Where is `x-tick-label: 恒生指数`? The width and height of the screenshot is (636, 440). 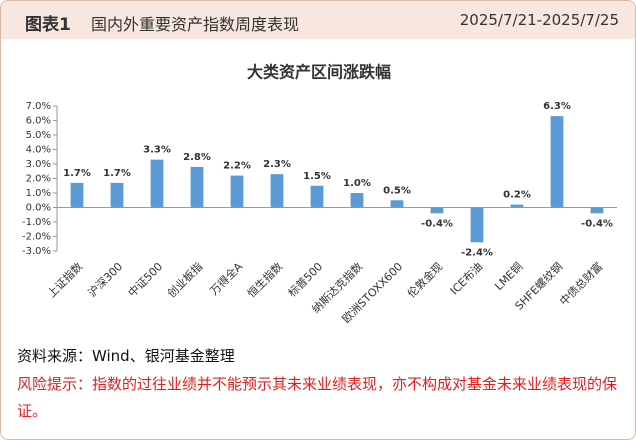 x-tick-label: 恒生指数 is located at coordinates (264, 279).